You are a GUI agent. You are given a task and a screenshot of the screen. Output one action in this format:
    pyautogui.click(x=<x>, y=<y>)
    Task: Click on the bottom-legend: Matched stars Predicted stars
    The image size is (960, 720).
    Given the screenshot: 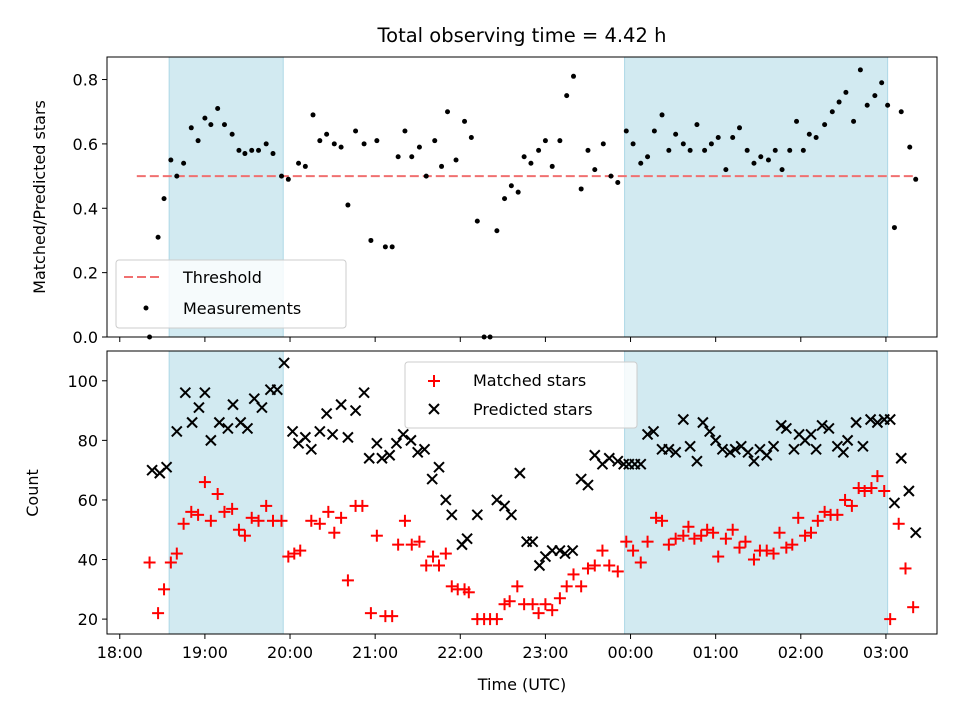 What is the action you would take?
    pyautogui.click(x=521, y=395)
    